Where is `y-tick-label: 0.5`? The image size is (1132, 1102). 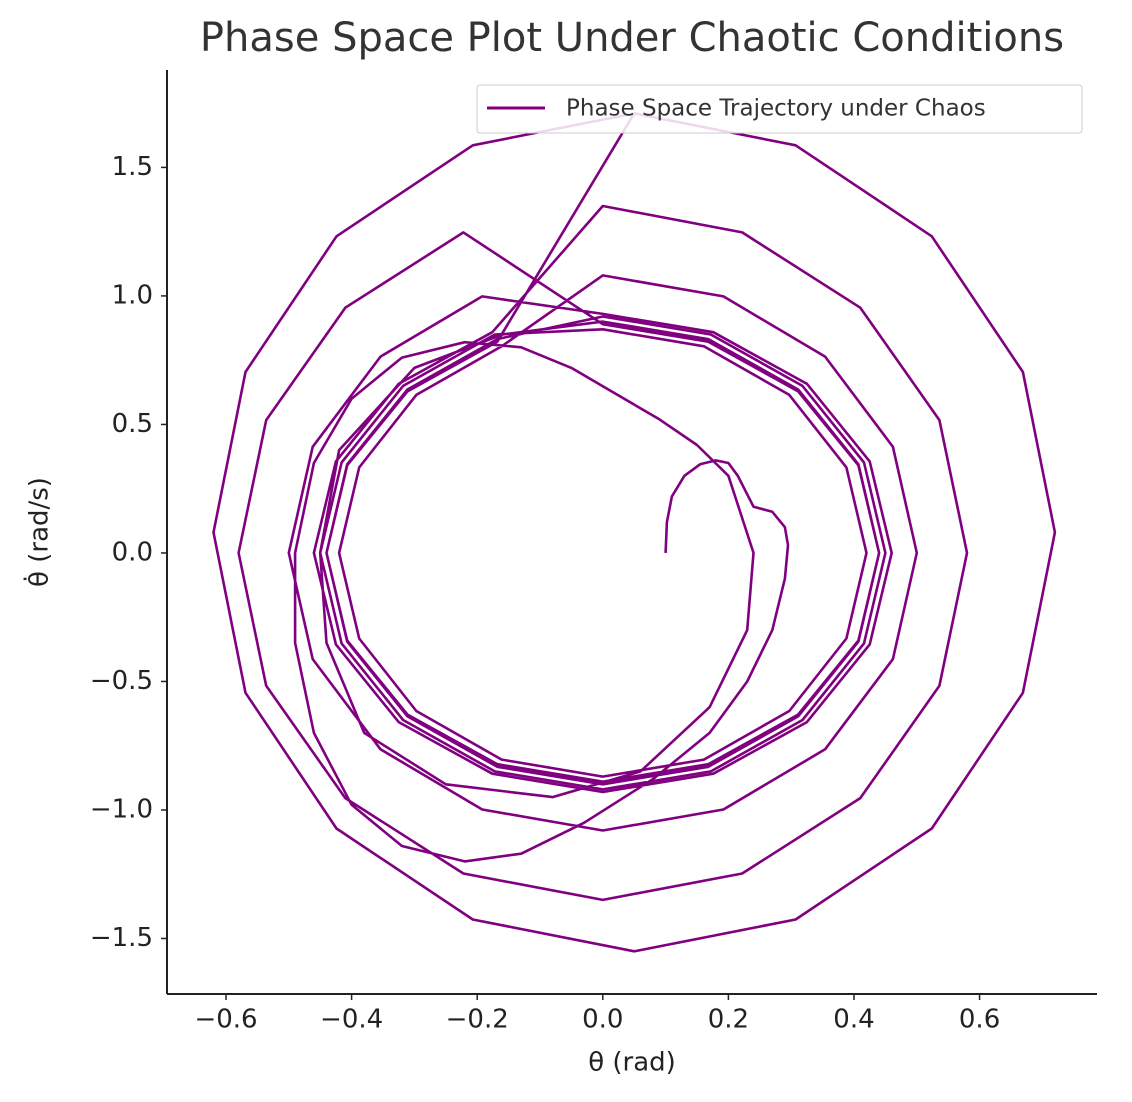
y-tick-label: 0.5 is located at coordinates (132, 424).